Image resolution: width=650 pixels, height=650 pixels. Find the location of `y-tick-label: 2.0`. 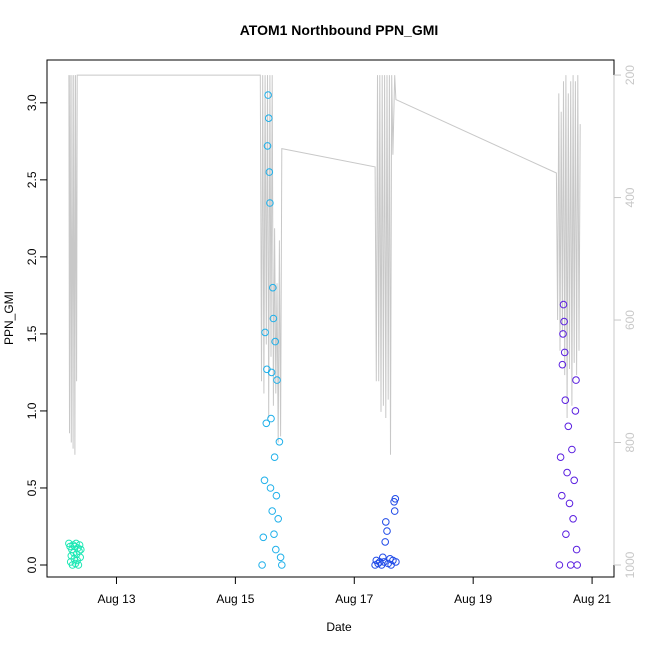

y-tick-label: 2.0 is located at coordinates (32, 256).